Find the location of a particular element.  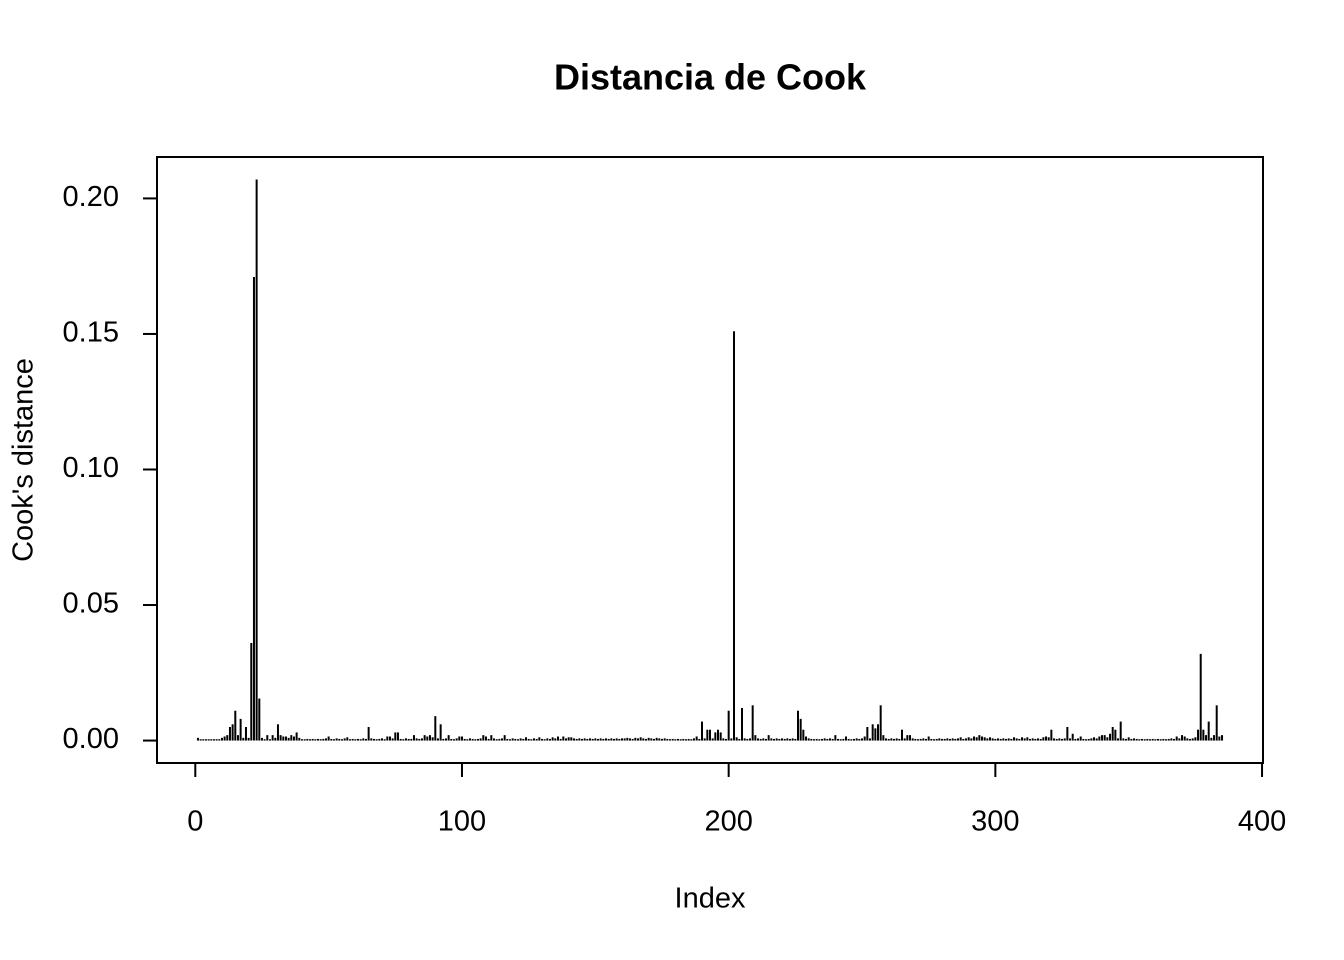

x-tick-label: 0 is located at coordinates (195, 822).